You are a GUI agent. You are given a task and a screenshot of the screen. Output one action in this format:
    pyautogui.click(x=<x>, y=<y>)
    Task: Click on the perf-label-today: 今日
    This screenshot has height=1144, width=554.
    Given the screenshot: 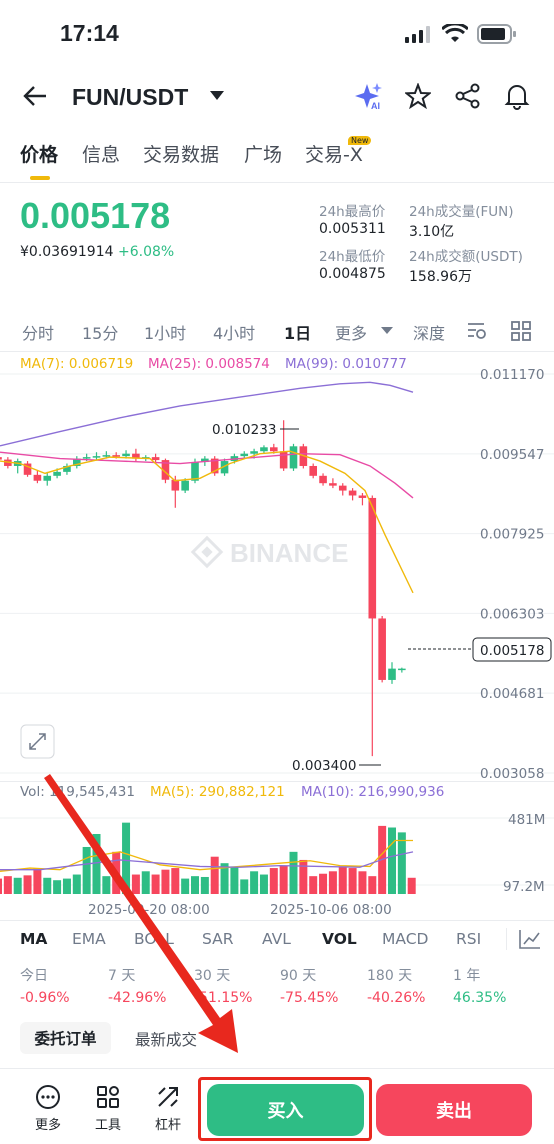 What is the action you would take?
    pyautogui.click(x=34, y=976)
    